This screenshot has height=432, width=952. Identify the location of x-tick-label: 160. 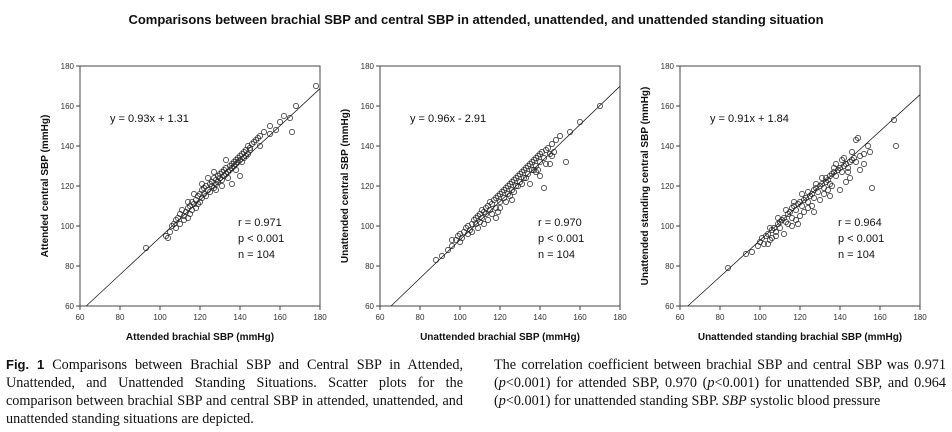
(280, 317).